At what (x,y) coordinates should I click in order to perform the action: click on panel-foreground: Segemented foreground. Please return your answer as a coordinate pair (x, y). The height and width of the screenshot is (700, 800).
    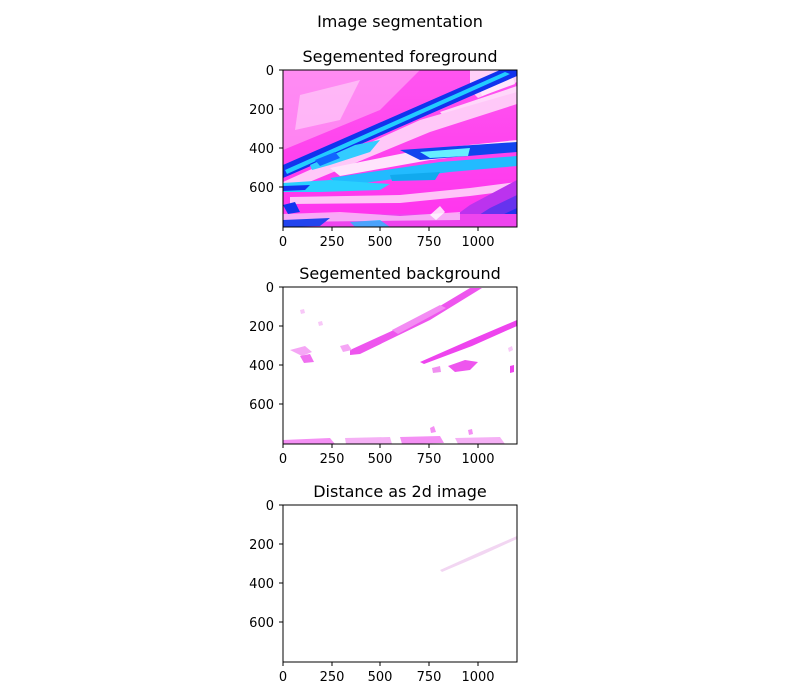
    Looking at the image, I should click on (383, 148).